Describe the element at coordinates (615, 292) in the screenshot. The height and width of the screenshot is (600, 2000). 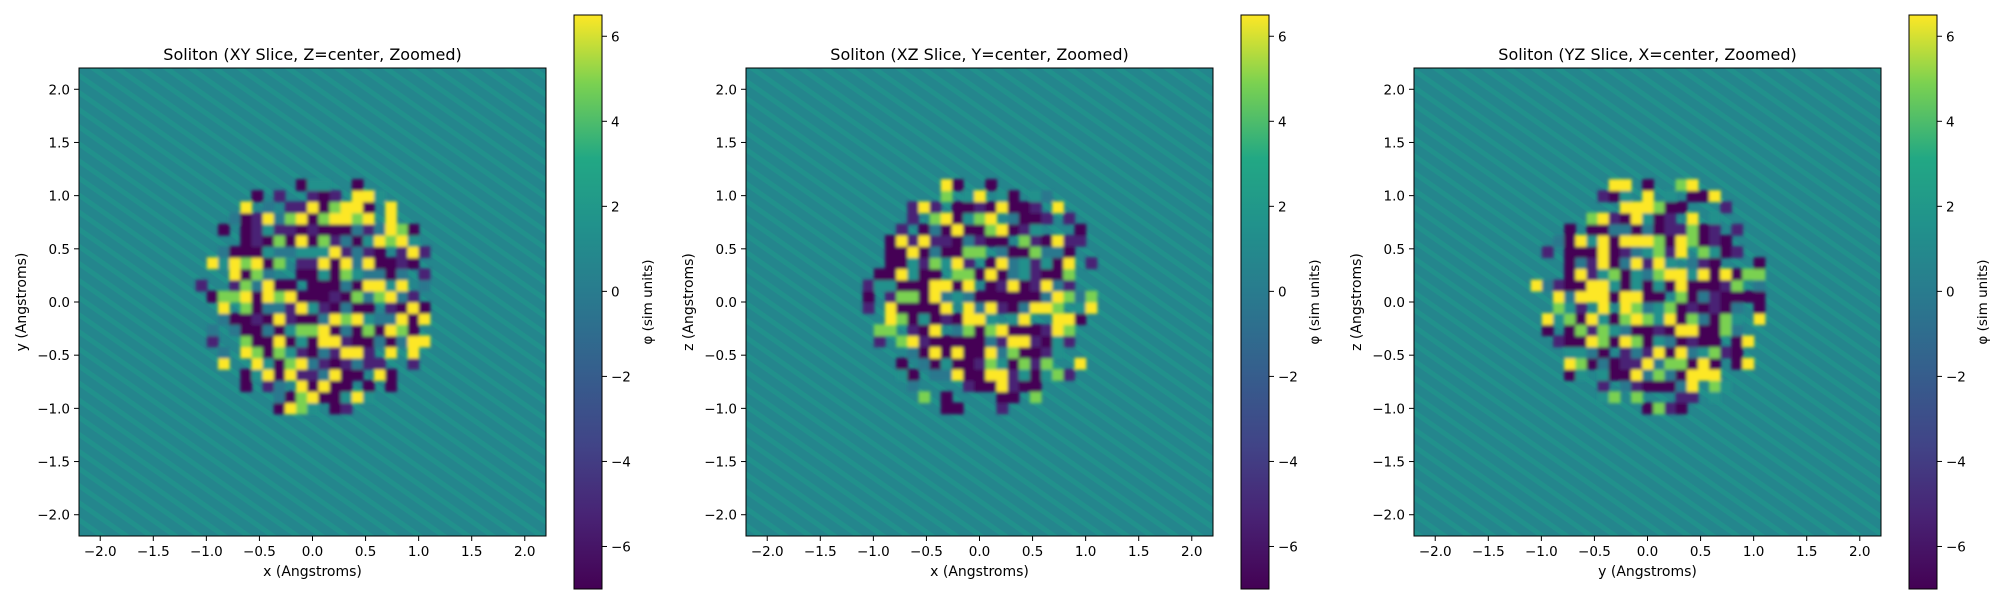
I see `colorbar-tick-label: 0` at that location.